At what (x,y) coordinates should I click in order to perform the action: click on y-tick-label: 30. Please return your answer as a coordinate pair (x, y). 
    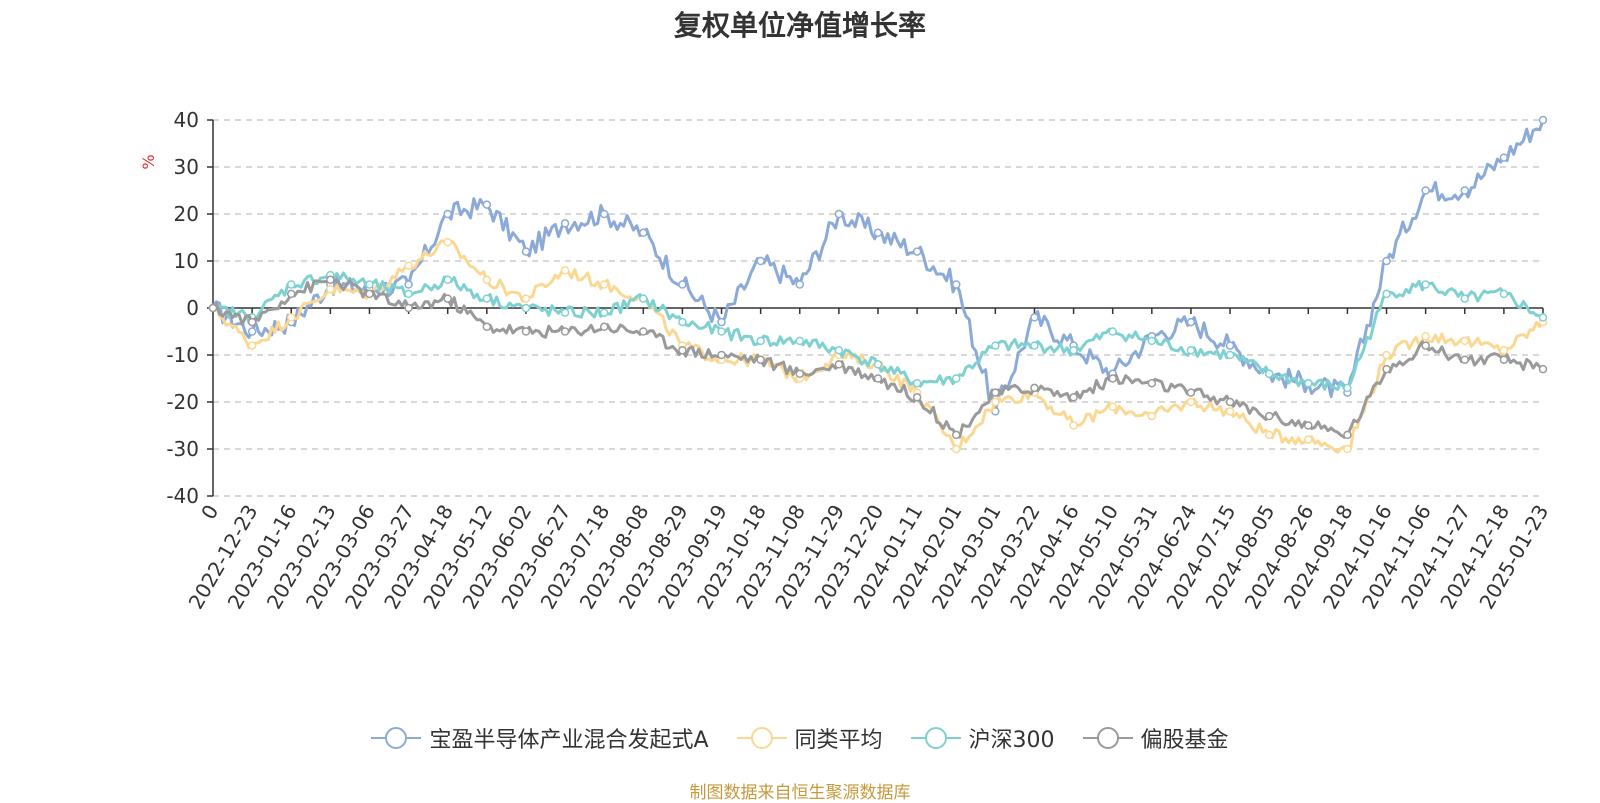
    Looking at the image, I should click on (186, 167).